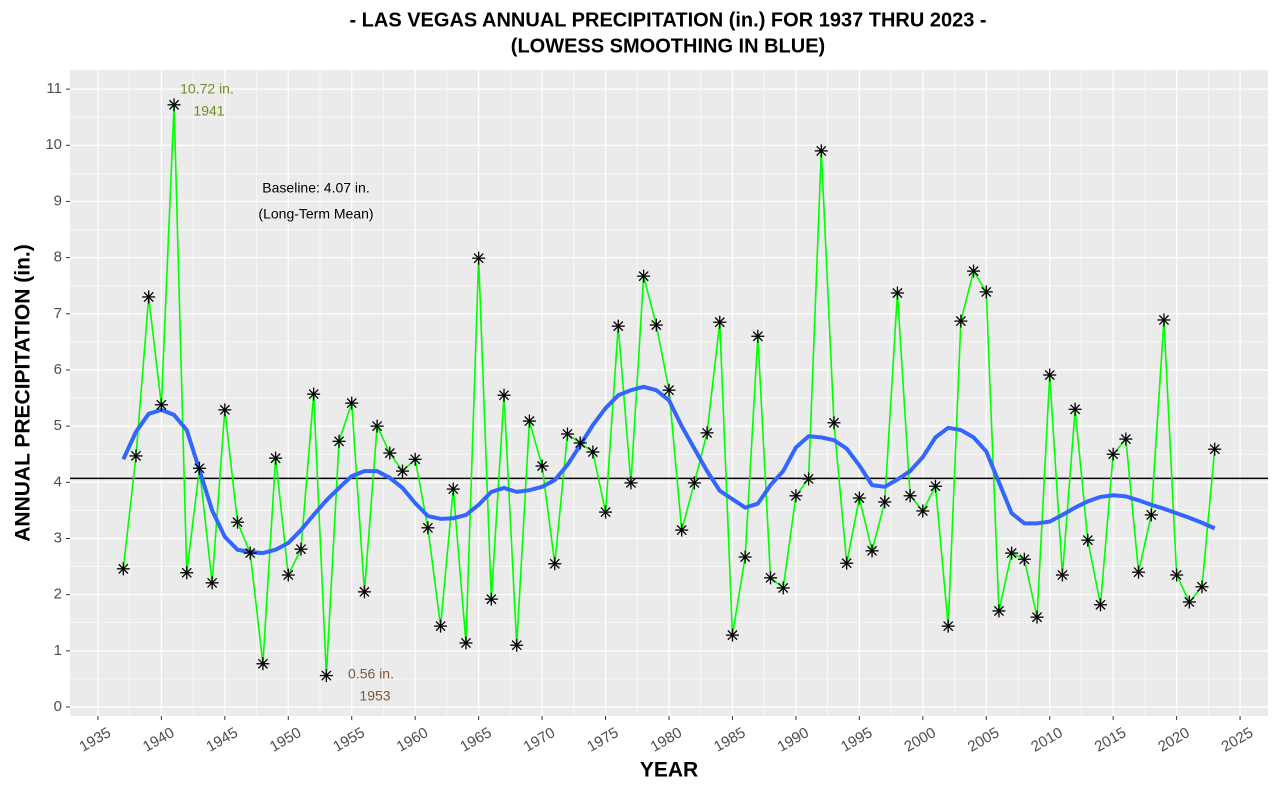 This screenshot has height=795, width=1280. I want to click on y-tick-label: 9, so click(58, 200).